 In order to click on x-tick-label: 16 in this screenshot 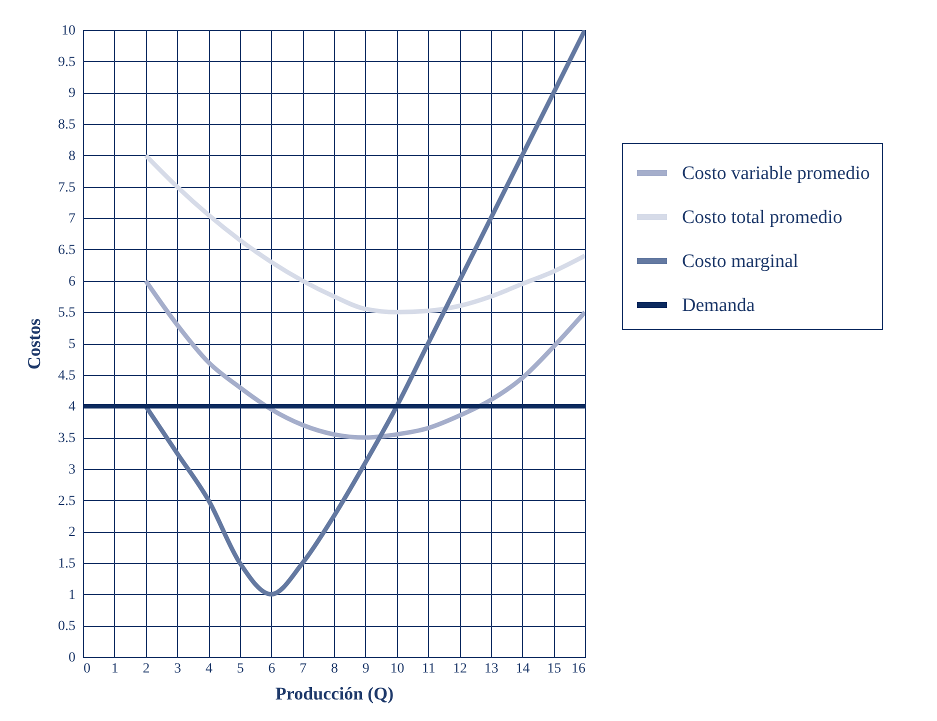, I will do `click(579, 669)`.